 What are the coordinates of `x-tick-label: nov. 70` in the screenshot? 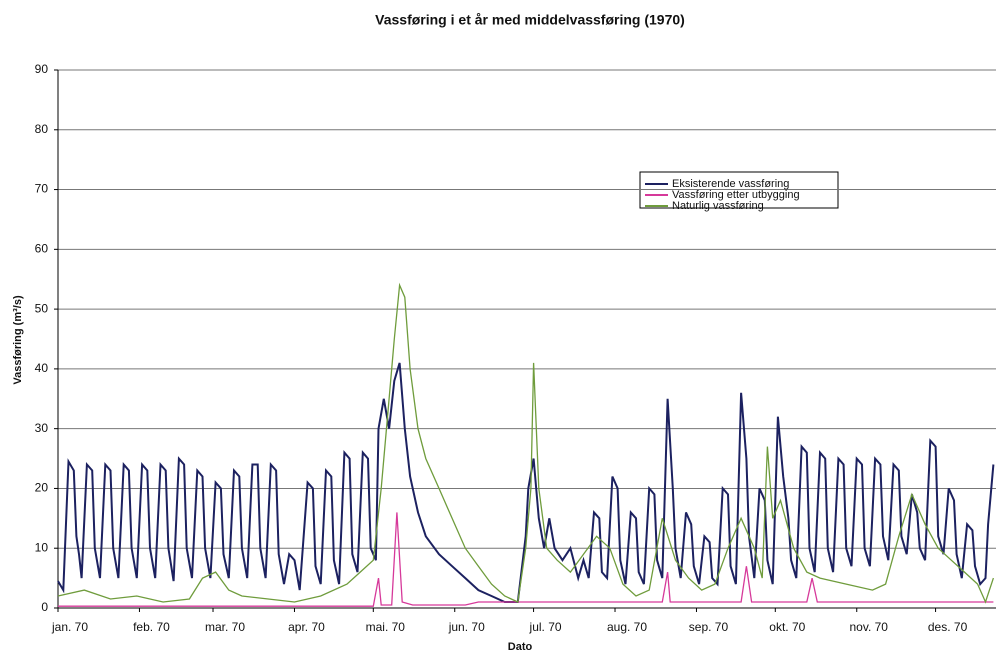 It's located at (869, 627).